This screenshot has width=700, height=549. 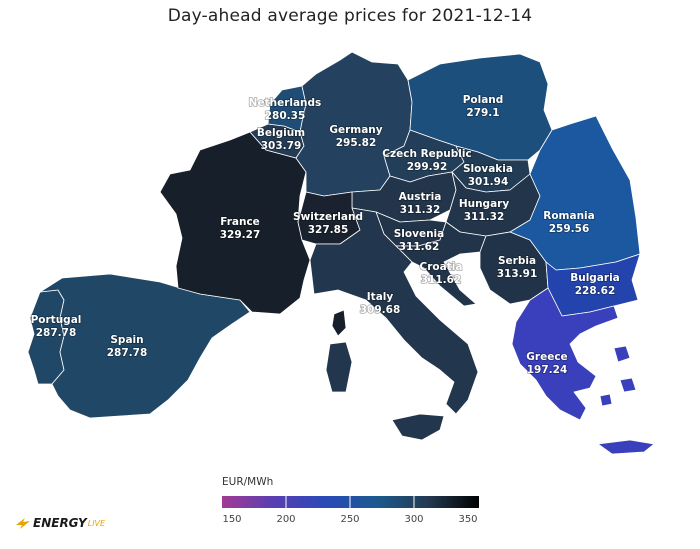 I want to click on legend-color-bar, so click(x=350, y=502).